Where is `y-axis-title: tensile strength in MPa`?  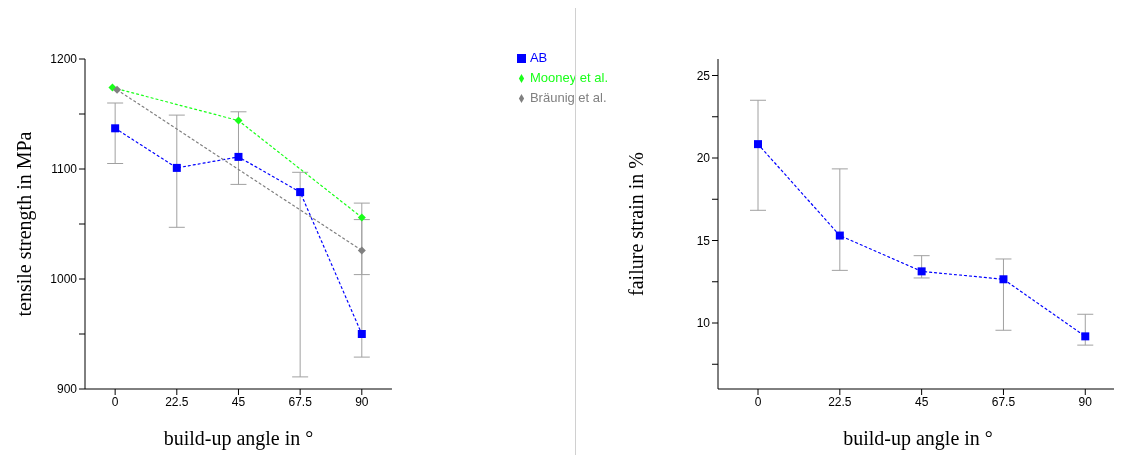
y-axis-title: tensile strength in MPa is located at coordinates (25, 224).